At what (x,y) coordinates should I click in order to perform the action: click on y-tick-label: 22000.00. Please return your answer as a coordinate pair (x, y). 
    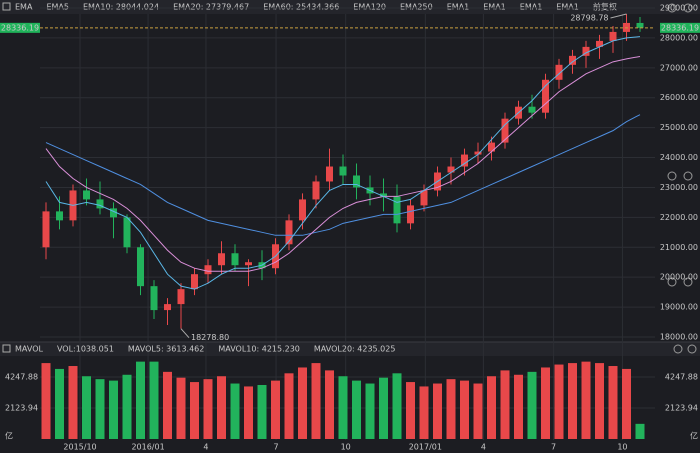
    Looking at the image, I should click on (679, 217).